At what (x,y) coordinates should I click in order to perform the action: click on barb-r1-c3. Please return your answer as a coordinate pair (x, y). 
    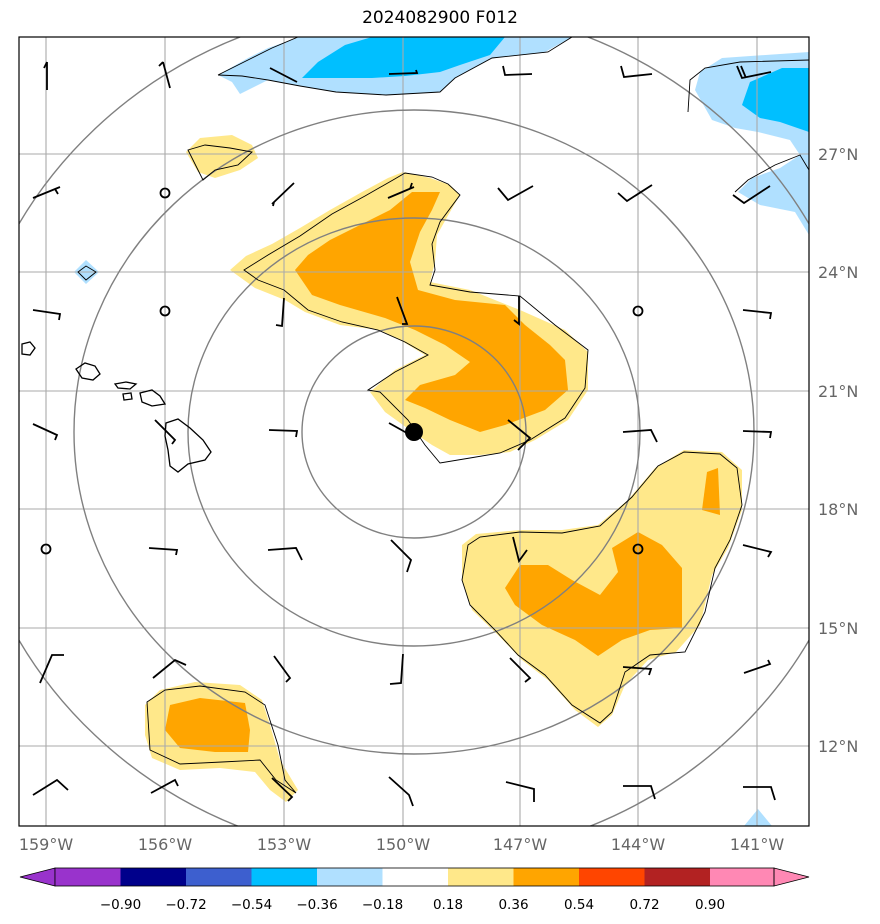
    Looking at the image, I should click on (401, 190).